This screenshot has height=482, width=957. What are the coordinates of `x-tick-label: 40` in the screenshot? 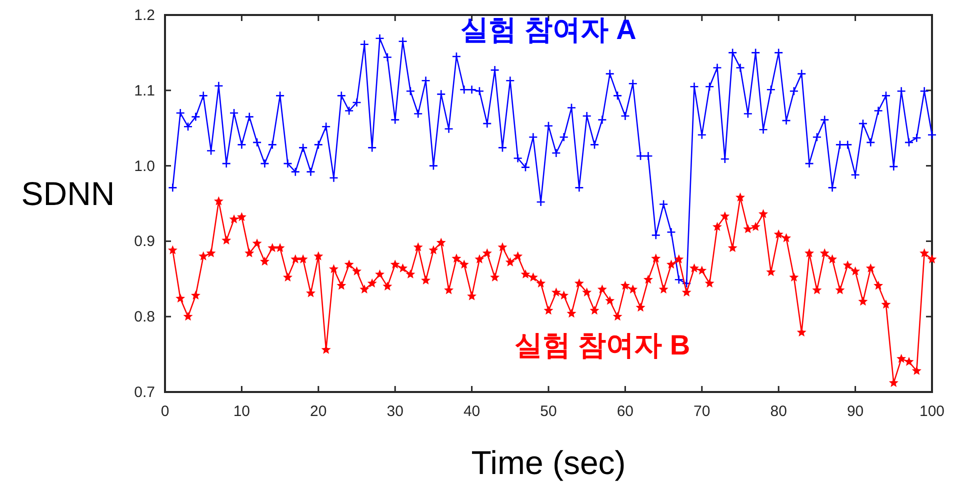 It's located at (471, 411).